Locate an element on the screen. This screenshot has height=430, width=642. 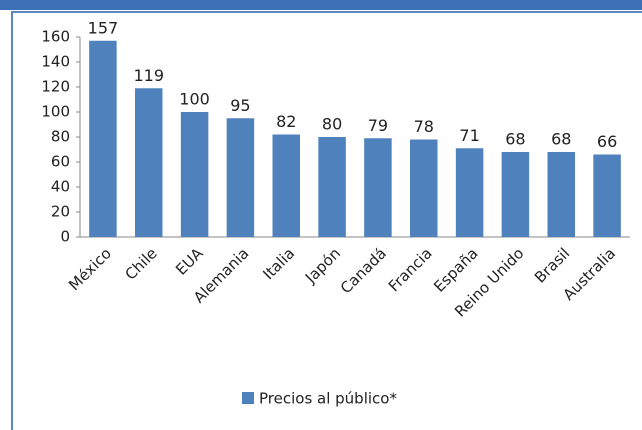
data-label: 79 is located at coordinates (378, 125).